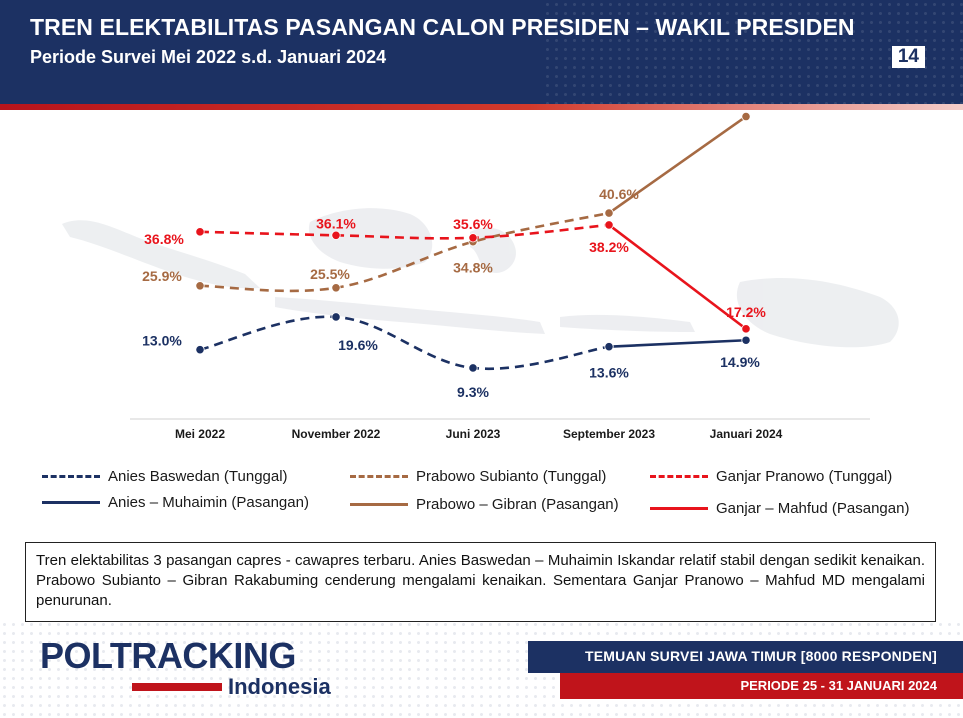  Describe the element at coordinates (481, 107) in the screenshot. I see `header-accent-stripe` at that location.